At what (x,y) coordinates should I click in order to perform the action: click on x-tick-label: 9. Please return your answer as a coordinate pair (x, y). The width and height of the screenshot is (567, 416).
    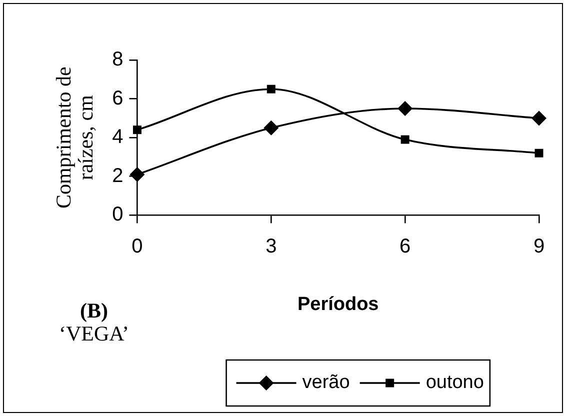
    Looking at the image, I should click on (539, 247).